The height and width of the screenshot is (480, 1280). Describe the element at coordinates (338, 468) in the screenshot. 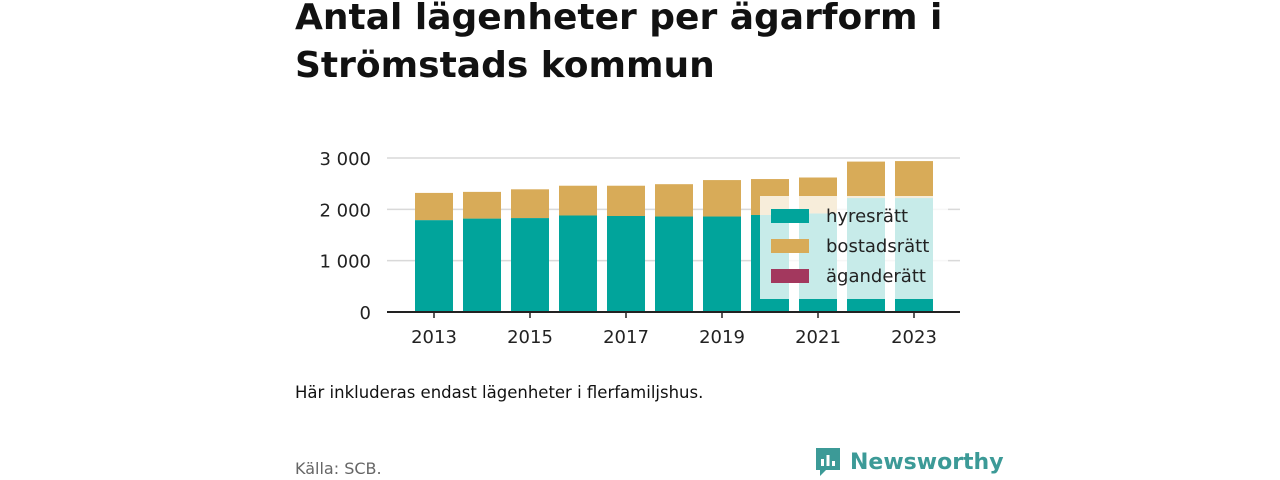

I see `source-text: Källa: SCB.` at that location.